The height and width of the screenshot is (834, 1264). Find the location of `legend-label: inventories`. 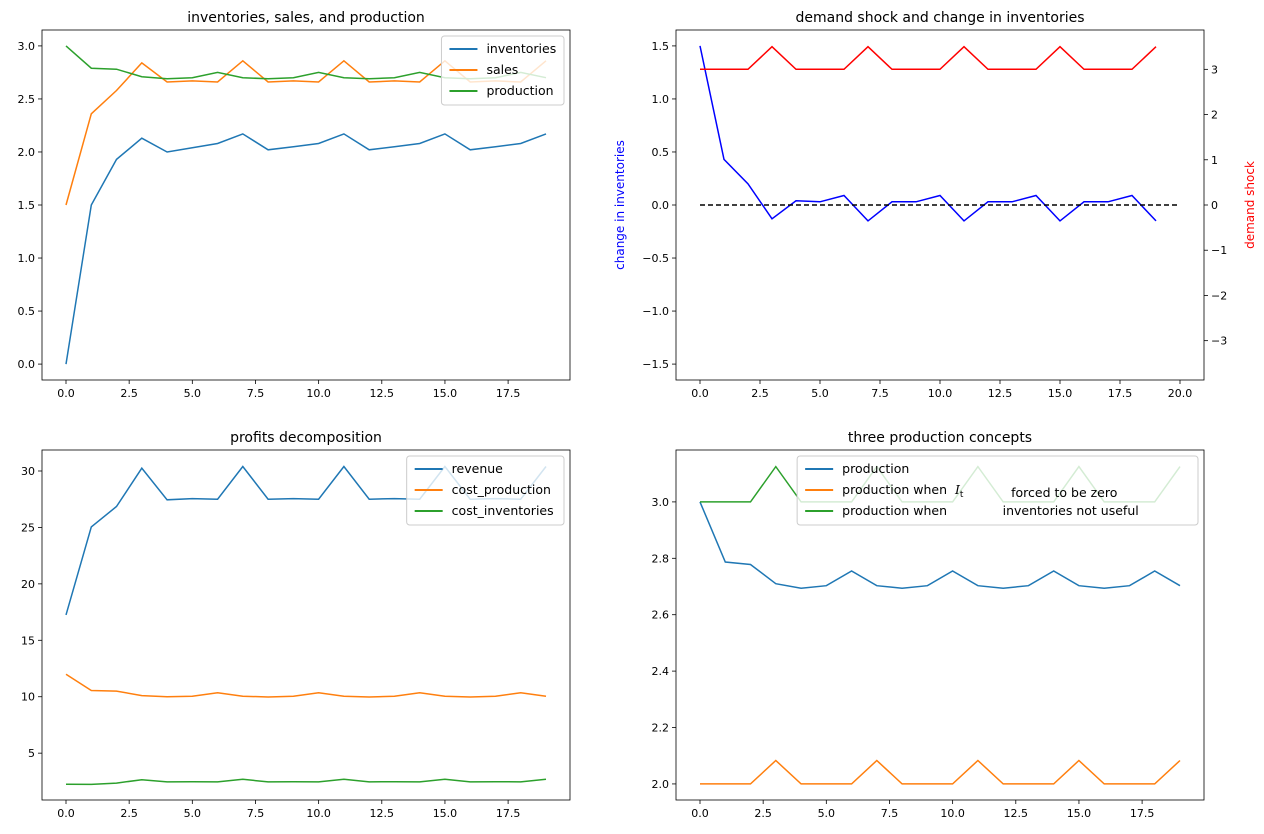

legend-label: inventories is located at coordinates (521, 48).